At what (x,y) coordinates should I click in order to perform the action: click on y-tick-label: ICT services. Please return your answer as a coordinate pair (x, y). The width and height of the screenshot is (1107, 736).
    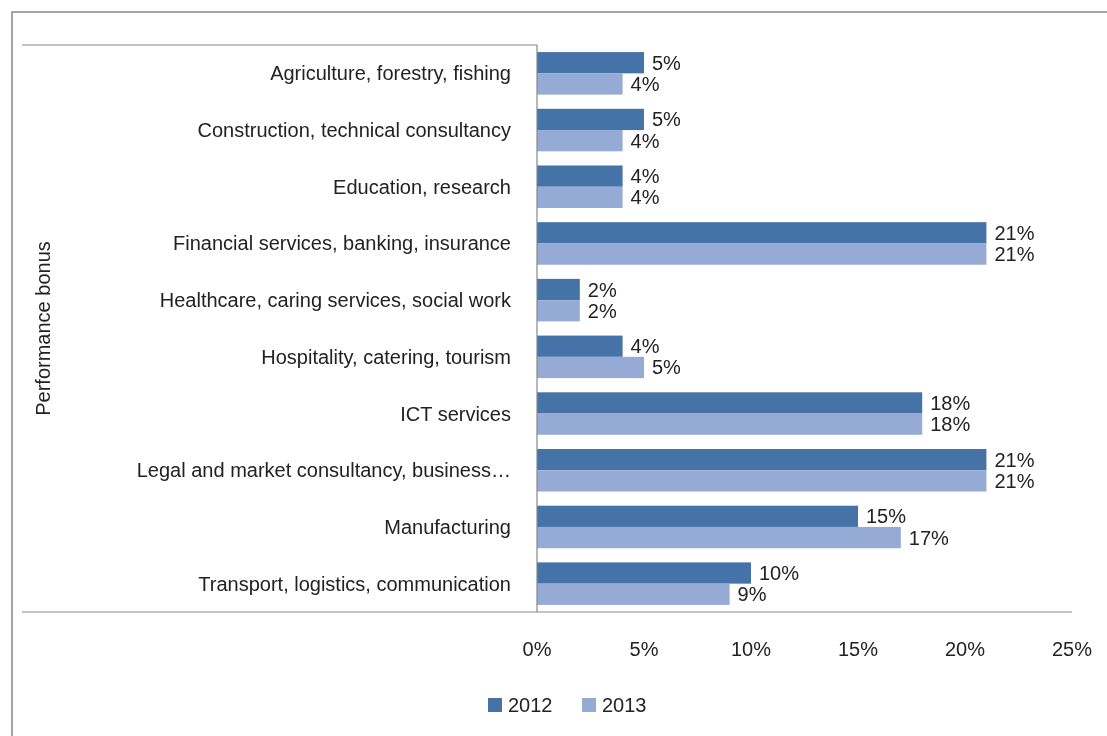
    Looking at the image, I should click on (455, 413).